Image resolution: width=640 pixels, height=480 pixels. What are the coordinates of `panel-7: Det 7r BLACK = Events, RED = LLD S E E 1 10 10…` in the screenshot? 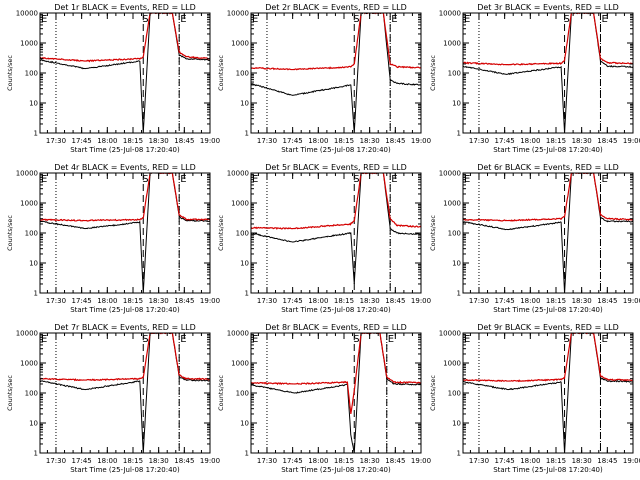 It's located at (113, 398).